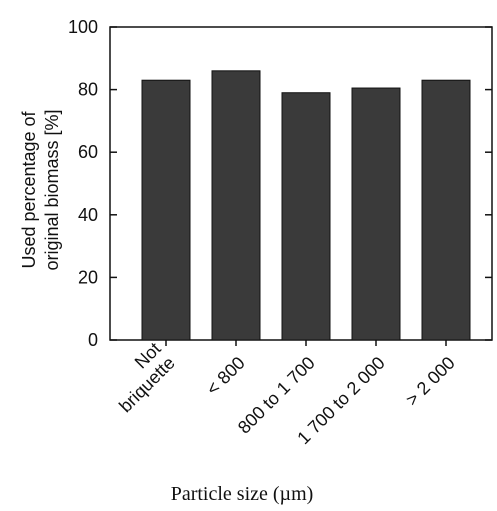  I want to click on y-axis-label-line2: original biomass [%], so click(52, 189).